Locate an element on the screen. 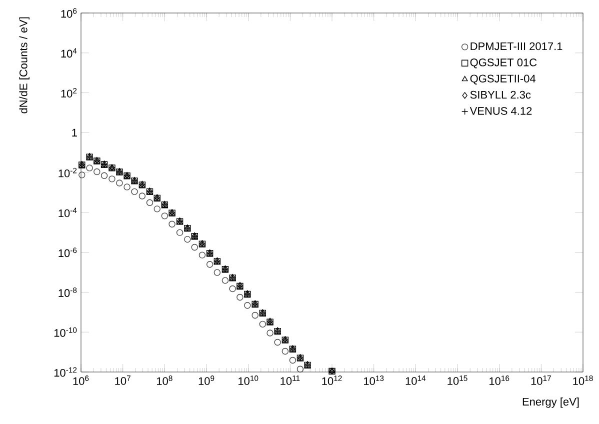  y-axis-title: dN/dE [Counts / eV] is located at coordinates (24, 65).